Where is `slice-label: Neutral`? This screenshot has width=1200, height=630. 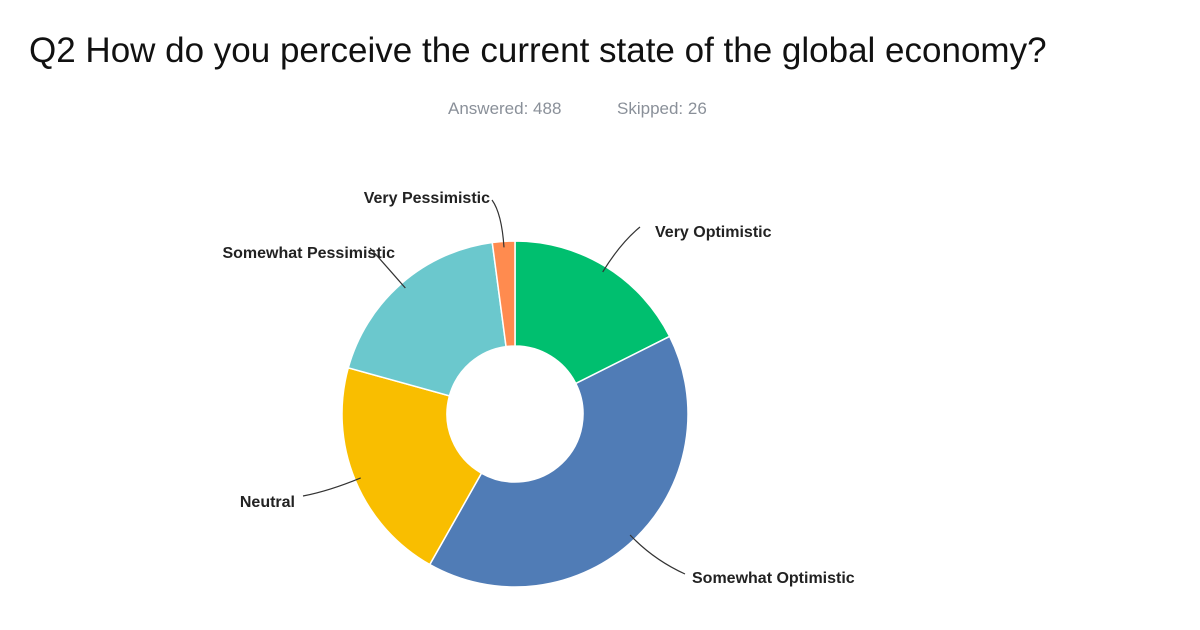
slice-label: Neutral is located at coordinates (267, 502).